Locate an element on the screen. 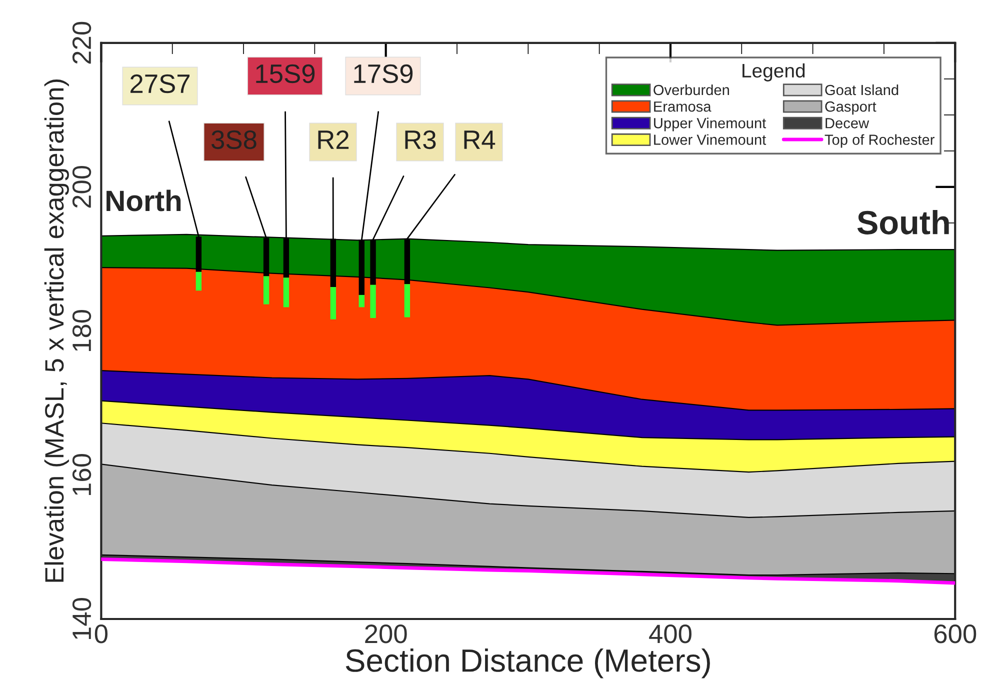 Image resolution: width=997 pixels, height=692 pixels. annotation: 17S9 is located at coordinates (383, 74).